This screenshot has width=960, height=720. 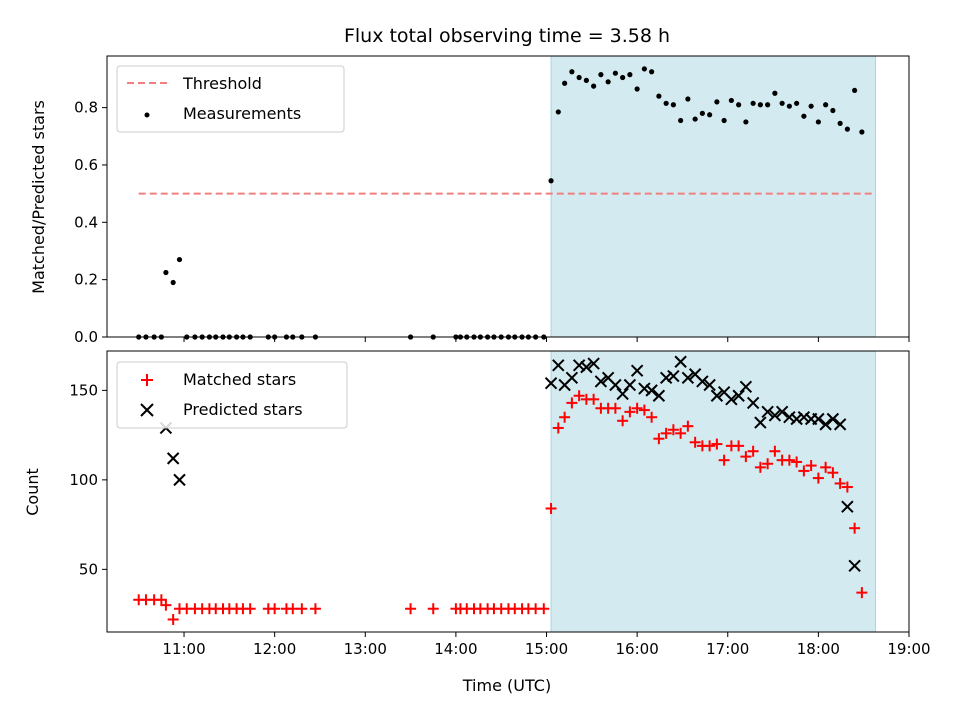 I want to click on x-tick-label: 13:00, so click(x=365, y=649).